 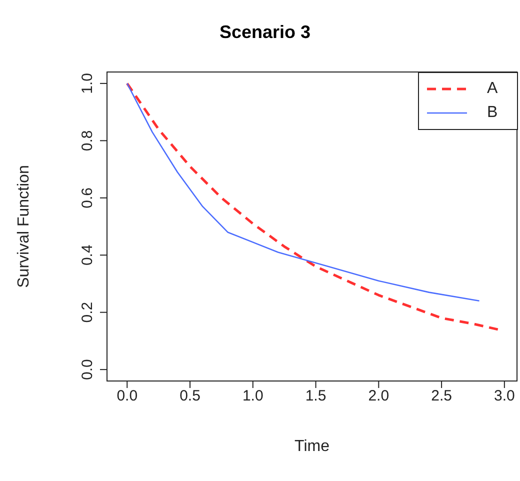 I want to click on y-tick-label: 0.8, so click(x=87, y=141).